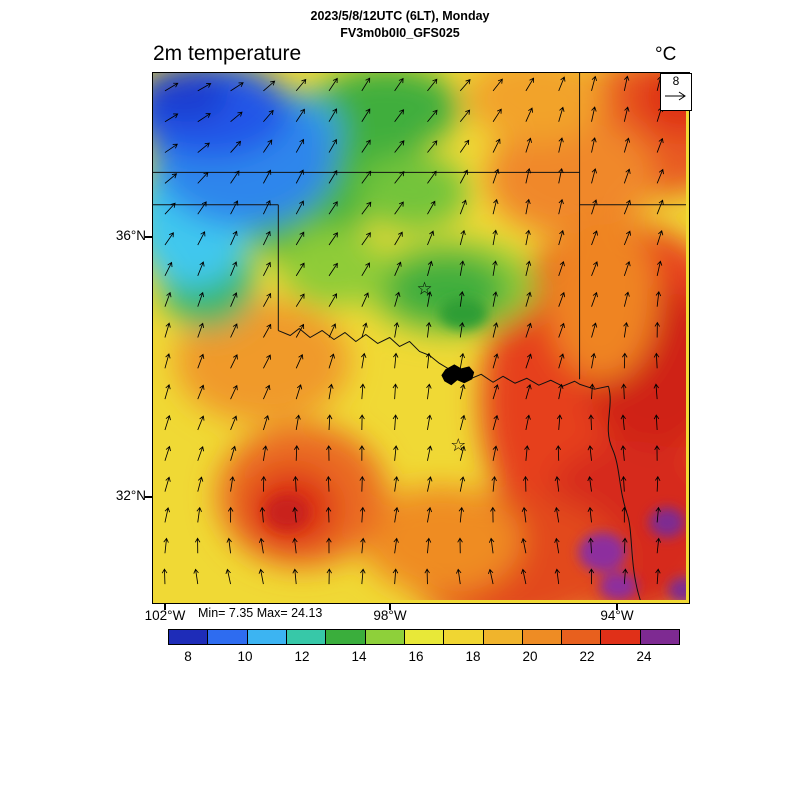 The image size is (800, 800). Describe the element at coordinates (424, 289) in the screenshot. I see `city-star-marker: ☆` at that location.